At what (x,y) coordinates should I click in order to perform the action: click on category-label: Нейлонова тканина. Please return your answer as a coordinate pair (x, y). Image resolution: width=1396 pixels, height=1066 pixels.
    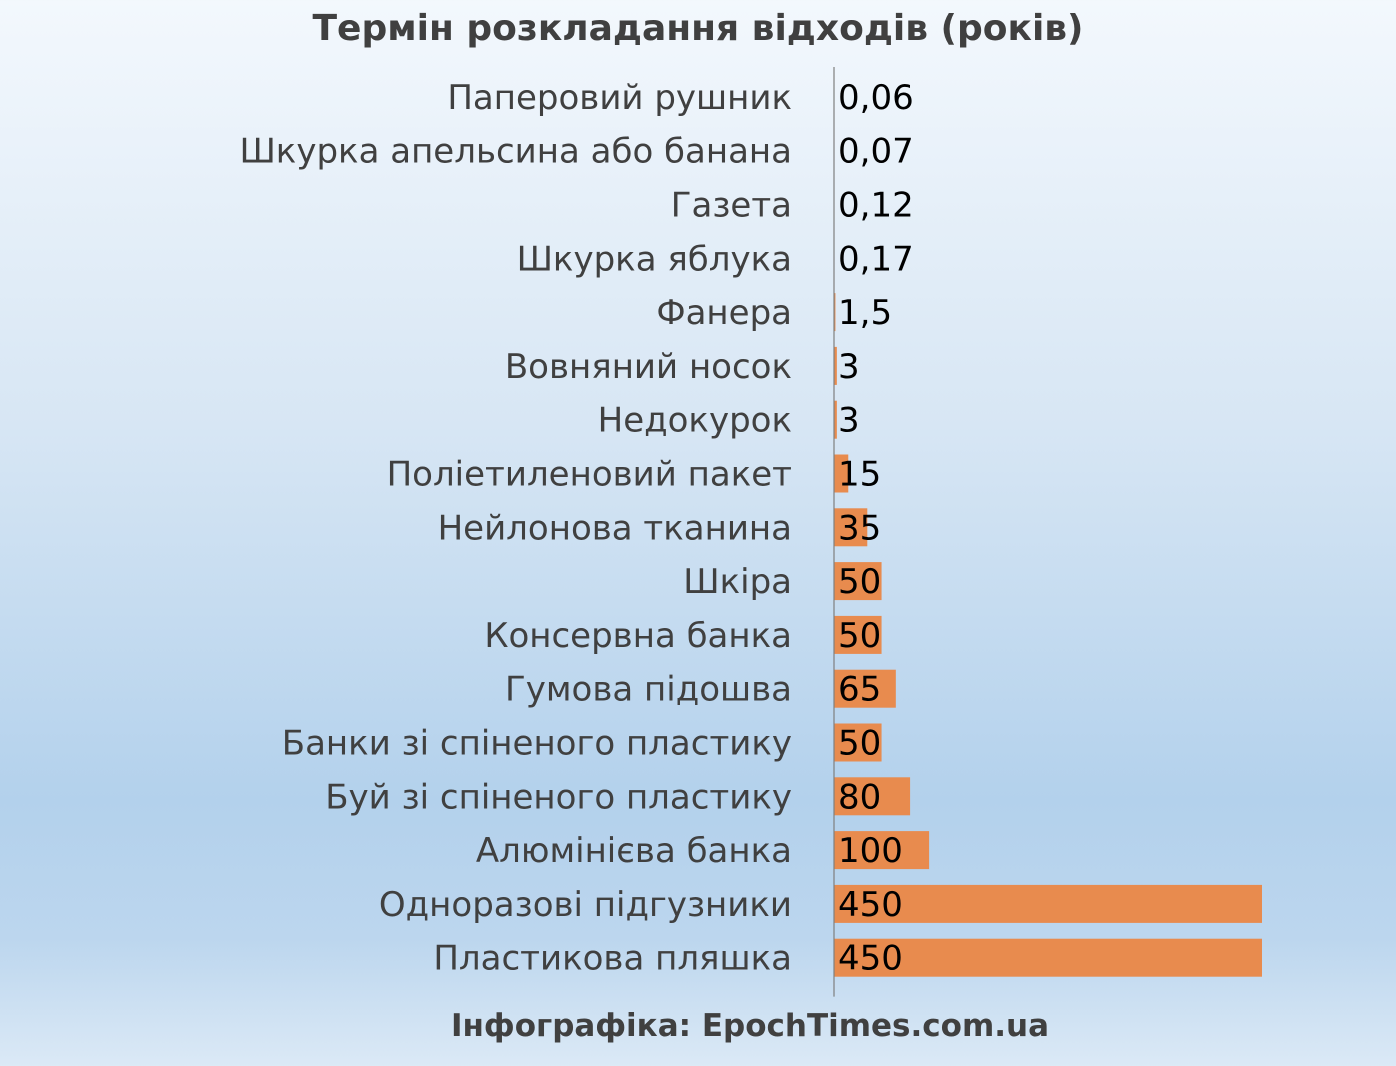
    Looking at the image, I should click on (615, 528).